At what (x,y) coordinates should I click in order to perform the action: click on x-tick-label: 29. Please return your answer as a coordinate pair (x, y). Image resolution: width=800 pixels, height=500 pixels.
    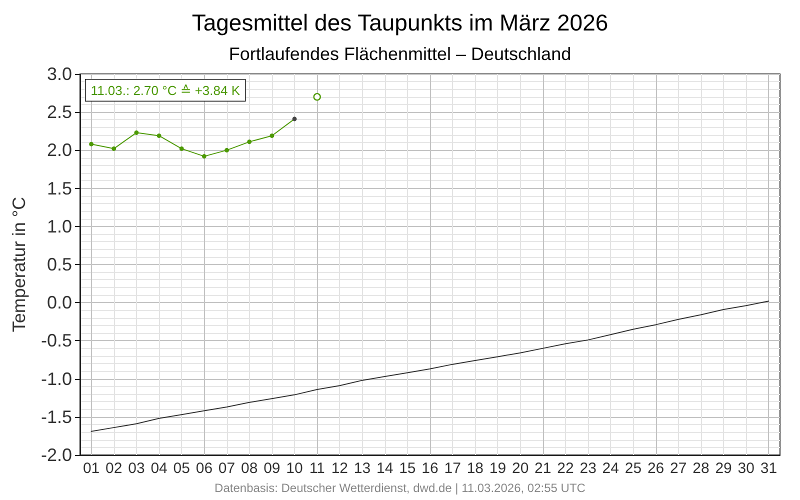
    Looking at the image, I should click on (723, 468).